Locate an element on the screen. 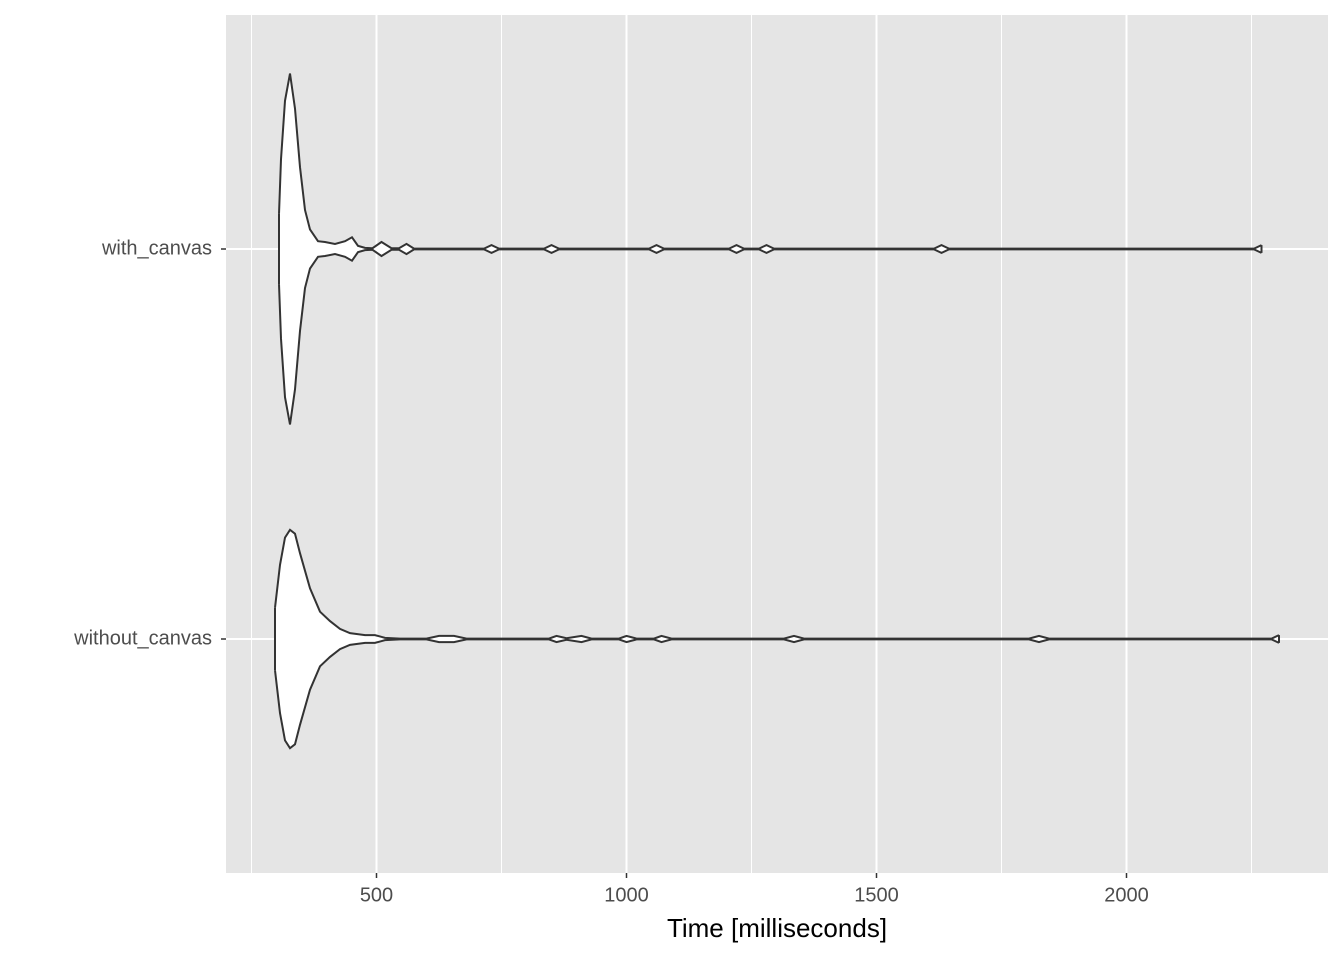 This screenshot has height=960, width=1344. x-tick-label: 1500 is located at coordinates (876, 895).